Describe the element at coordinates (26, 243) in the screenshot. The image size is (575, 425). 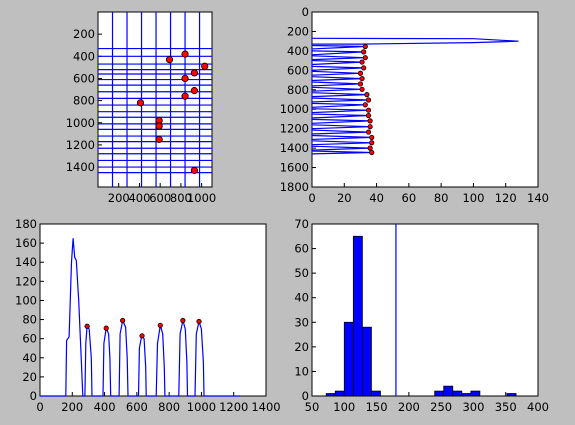
I see `y-tick-label: 160` at that location.